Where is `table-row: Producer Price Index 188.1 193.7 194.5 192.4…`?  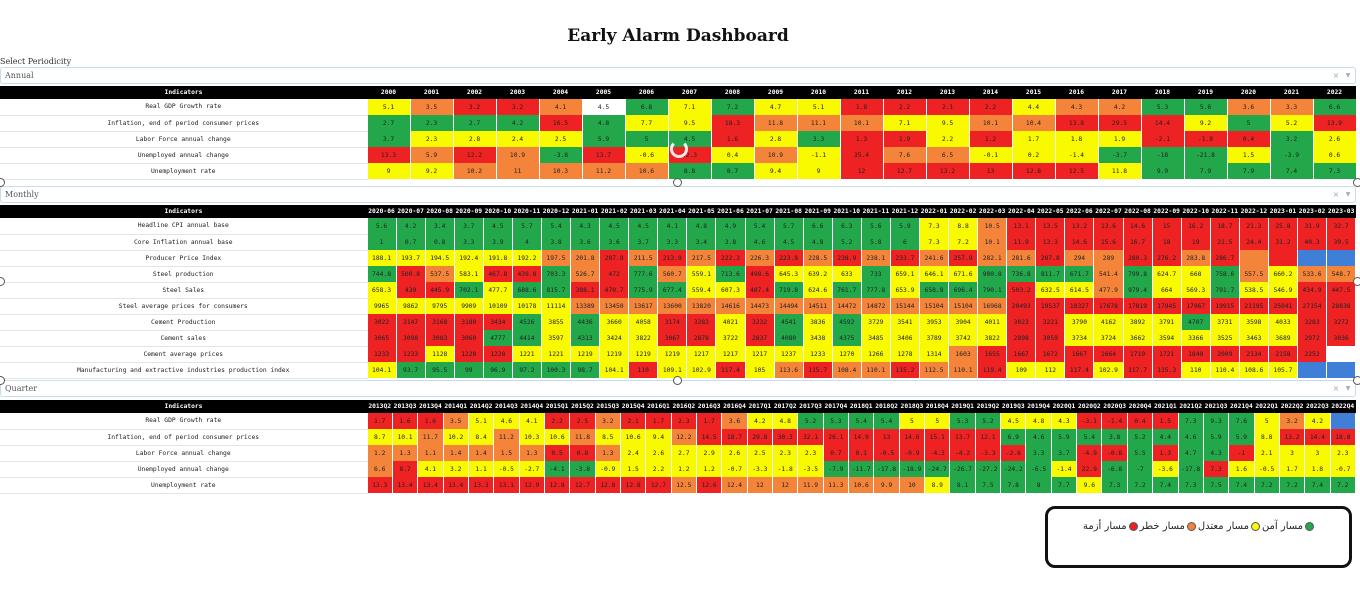
table-row: Producer Price Index 188.1 193.7 194.5 192.4… is located at coordinates (678, 258).